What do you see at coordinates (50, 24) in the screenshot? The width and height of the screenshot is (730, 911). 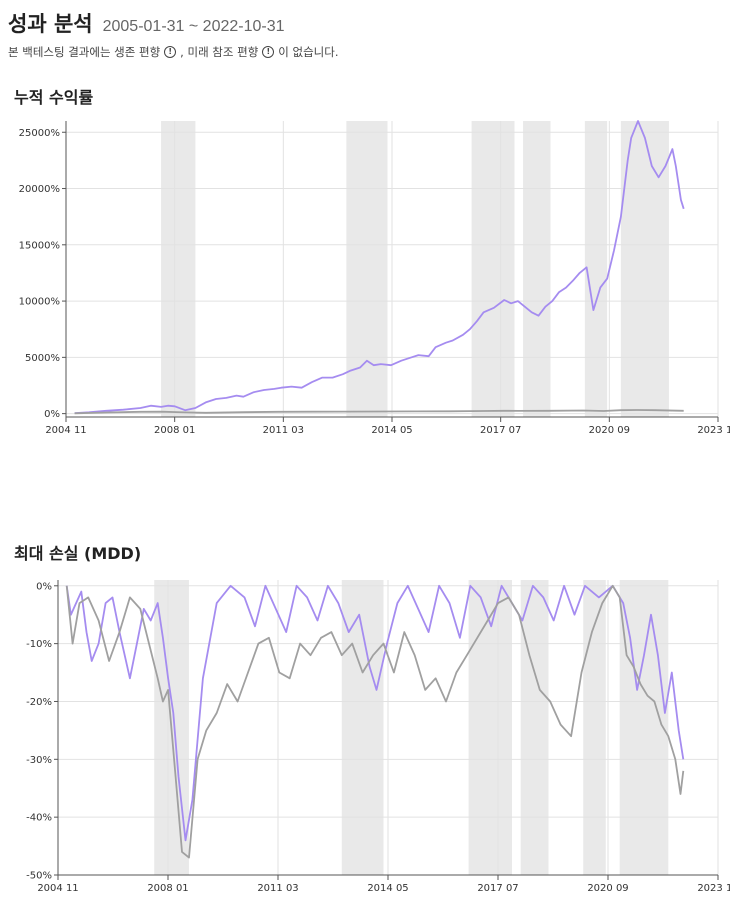 I see `page-title: 성과 분석` at bounding box center [50, 24].